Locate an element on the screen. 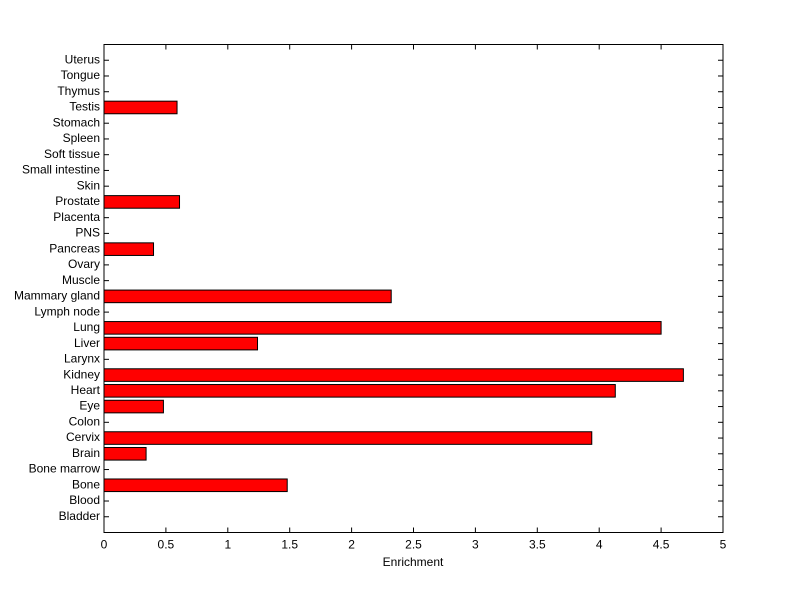  y-tick-label: Skin is located at coordinates (88, 185).